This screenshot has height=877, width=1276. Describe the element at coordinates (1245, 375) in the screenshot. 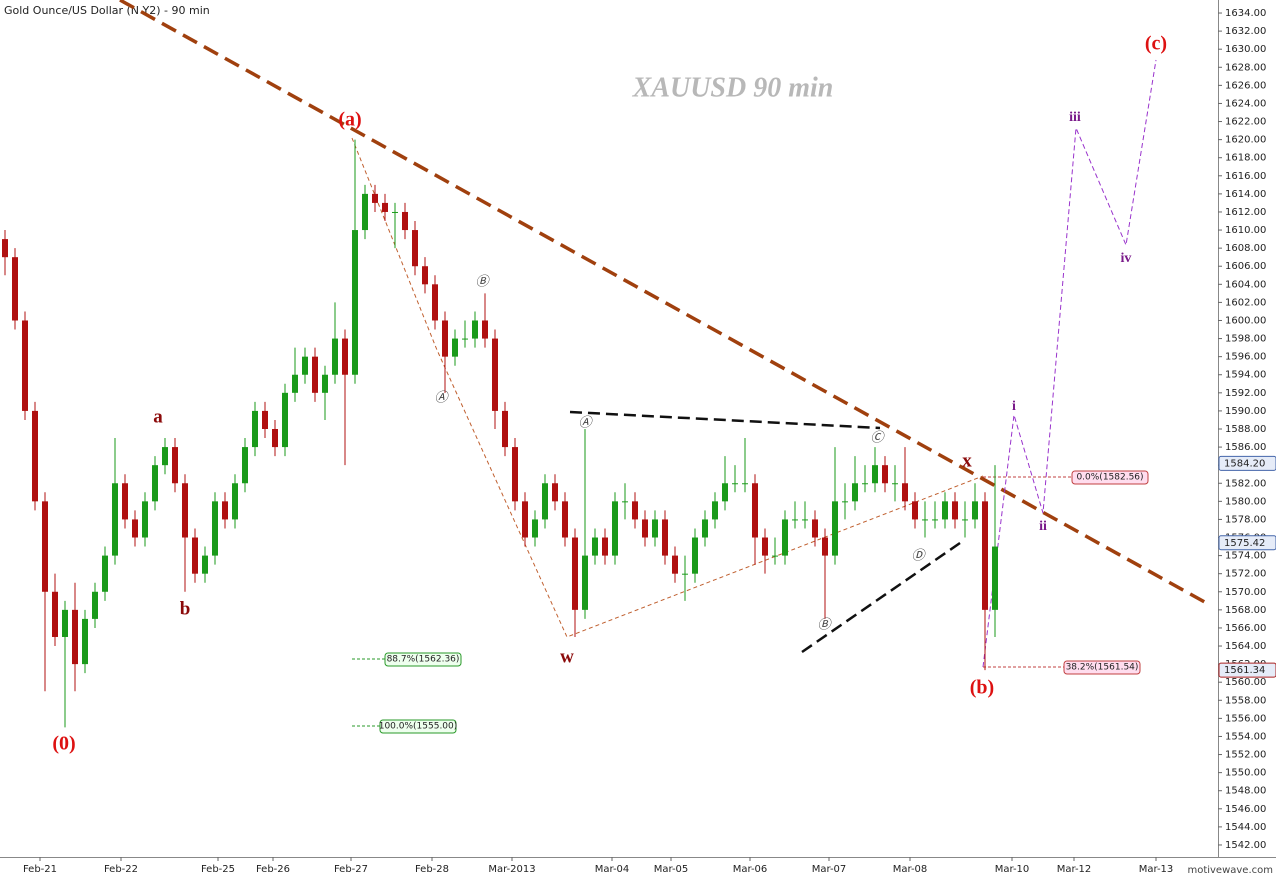

I see `y-tick-label: 1594.00` at that location.